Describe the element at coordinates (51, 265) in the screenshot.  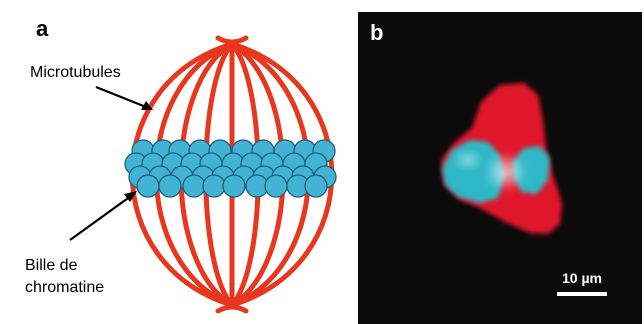
I see `chromatin-label-line1: Bille de` at that location.